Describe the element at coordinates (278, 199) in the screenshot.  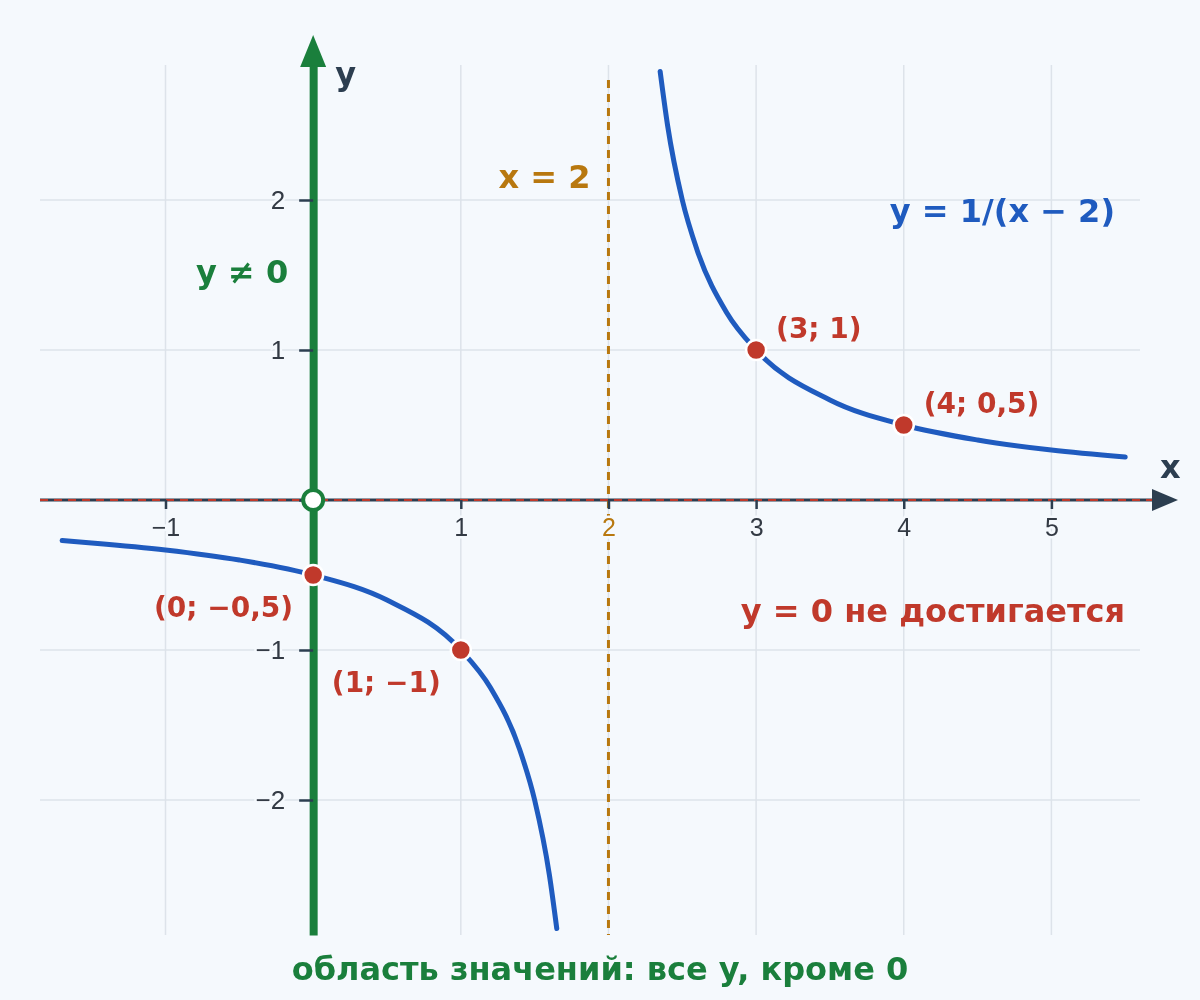
I see `y-tick-label: 2` at that location.